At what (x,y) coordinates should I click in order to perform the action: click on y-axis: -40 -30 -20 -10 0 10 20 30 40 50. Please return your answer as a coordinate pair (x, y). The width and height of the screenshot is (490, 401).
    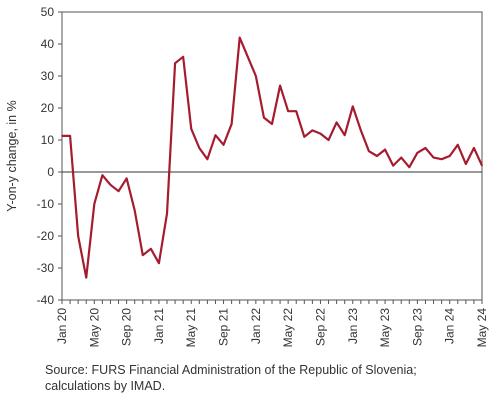
    Looking at the image, I should click on (49, 156).